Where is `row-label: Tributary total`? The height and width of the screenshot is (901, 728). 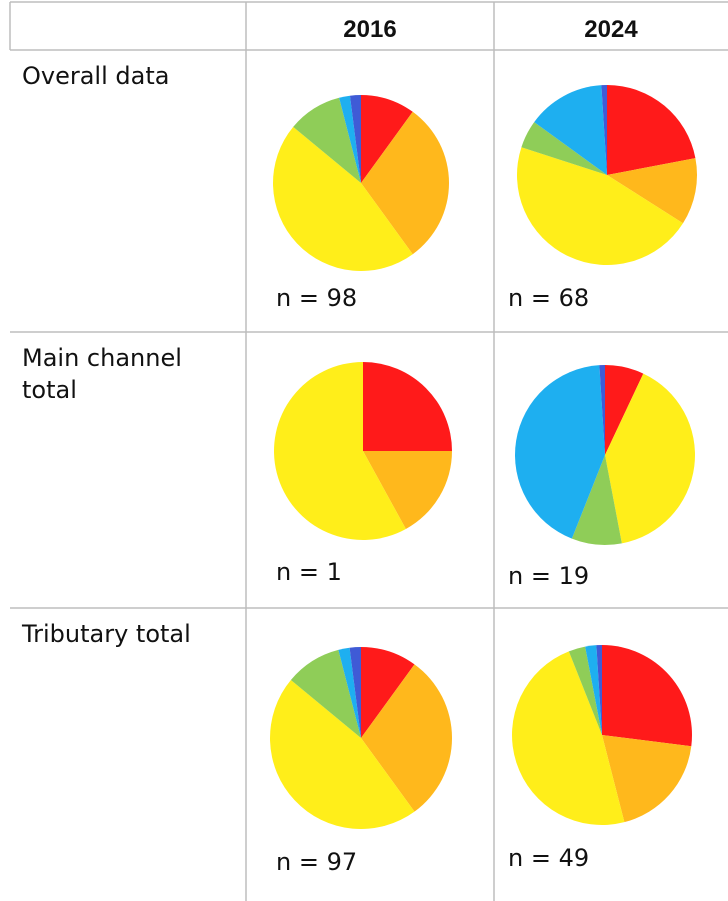
row-label: Tributary total is located at coordinates (106, 634).